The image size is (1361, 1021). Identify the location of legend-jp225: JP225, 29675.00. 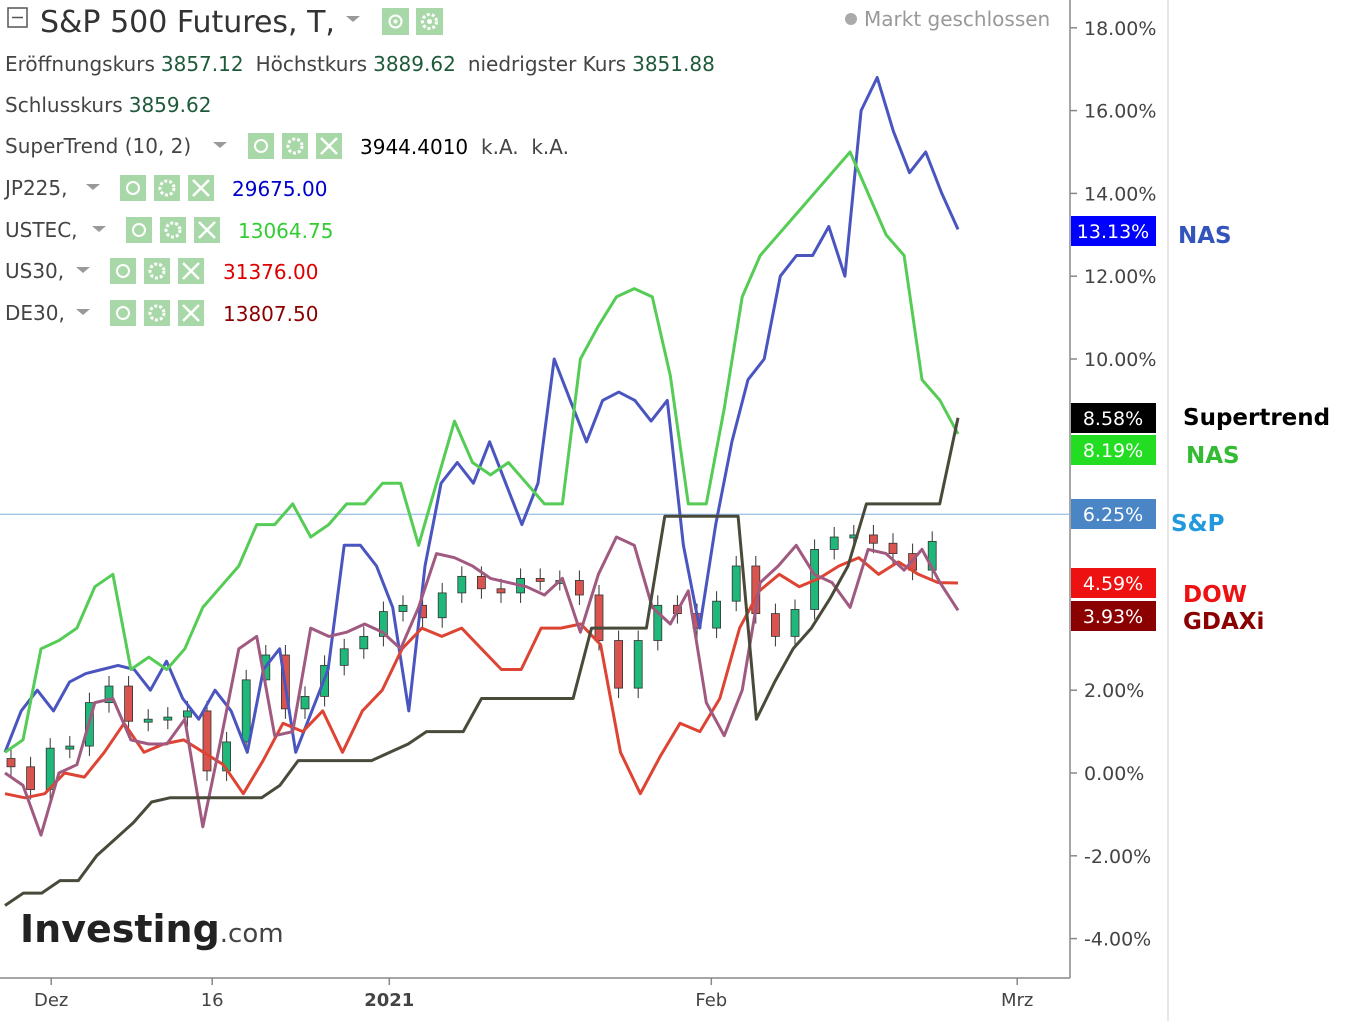
(165, 188).